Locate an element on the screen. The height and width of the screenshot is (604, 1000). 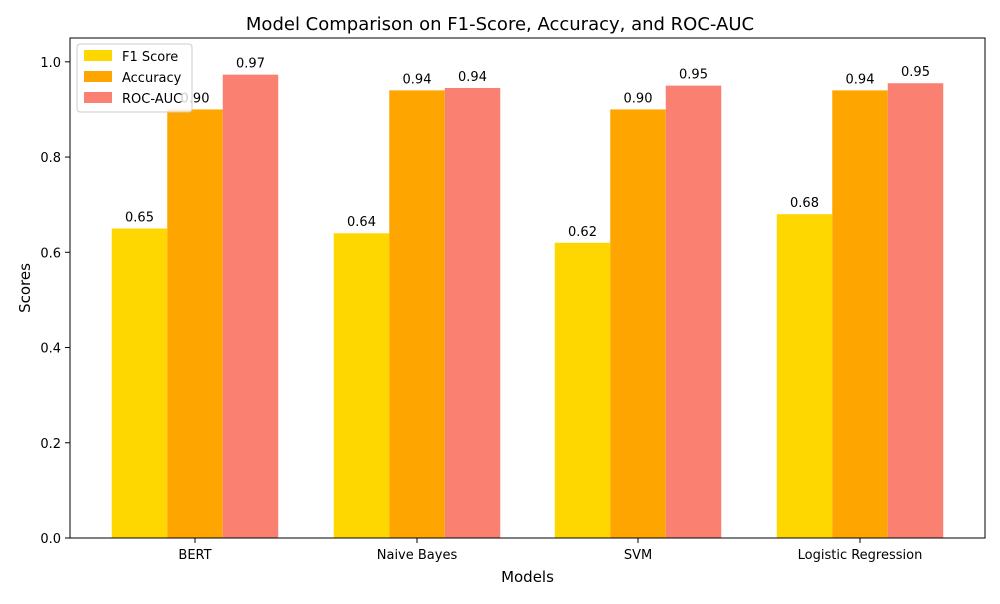
y-axis: 0.0 0.2 0.4 0.6 0.8 1.0 is located at coordinates (55, 301).